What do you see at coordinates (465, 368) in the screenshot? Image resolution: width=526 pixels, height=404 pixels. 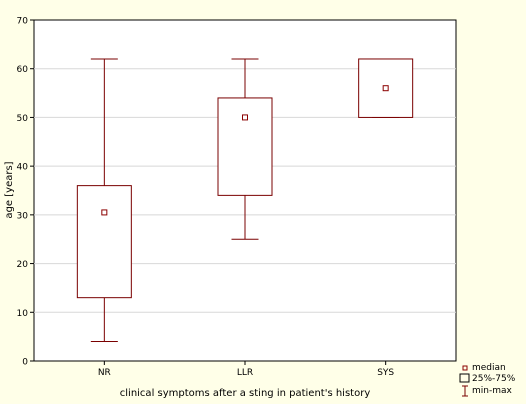 I see `legend-median-icon` at bounding box center [465, 368].